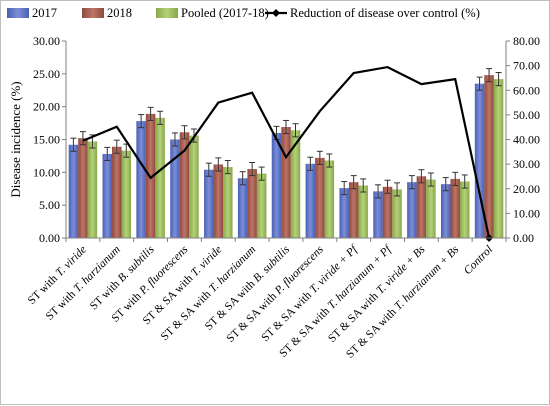 Image resolution: width=550 pixels, height=406 pixels. Describe the element at coordinates (526, 140) in the screenshot. I see `right-tick-label: 40.00` at that location.